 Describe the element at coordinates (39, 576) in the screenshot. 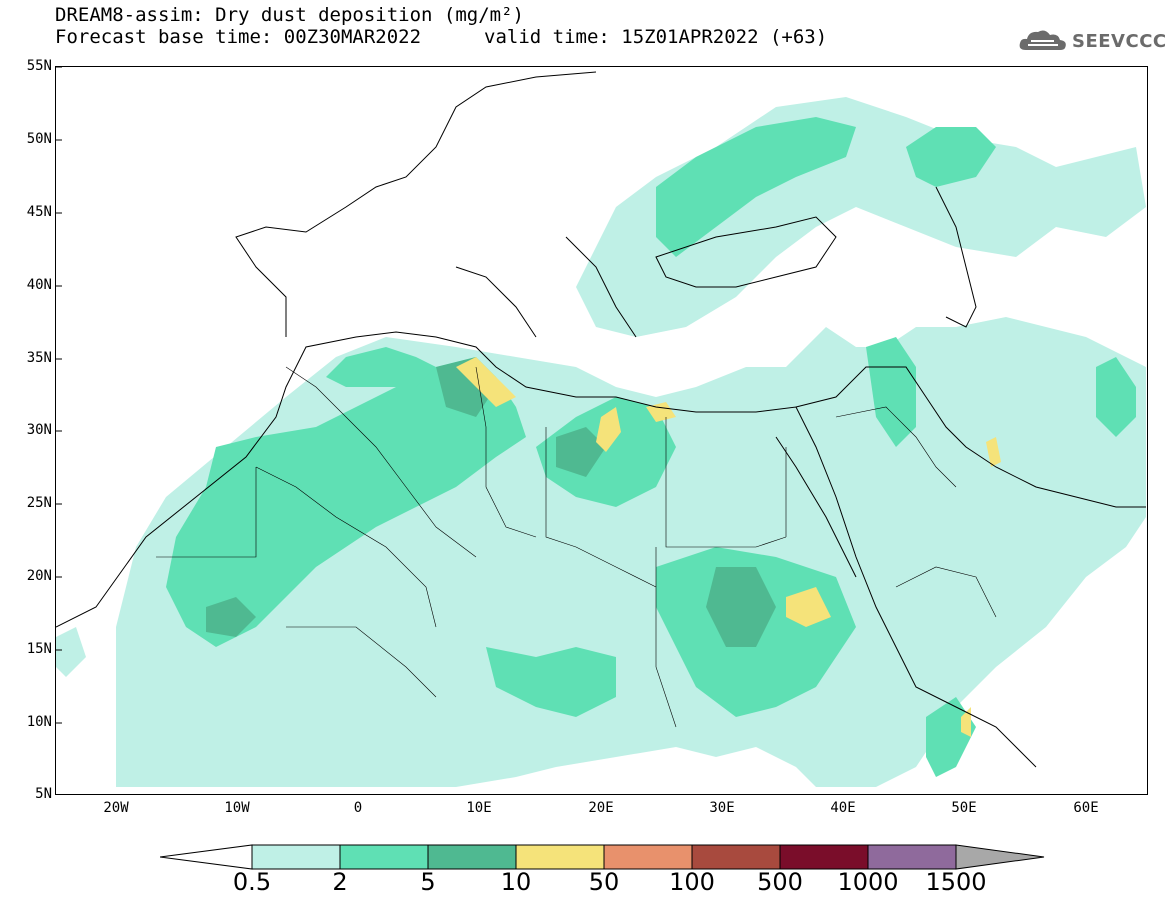

I see `lat-label: 20N` at that location.